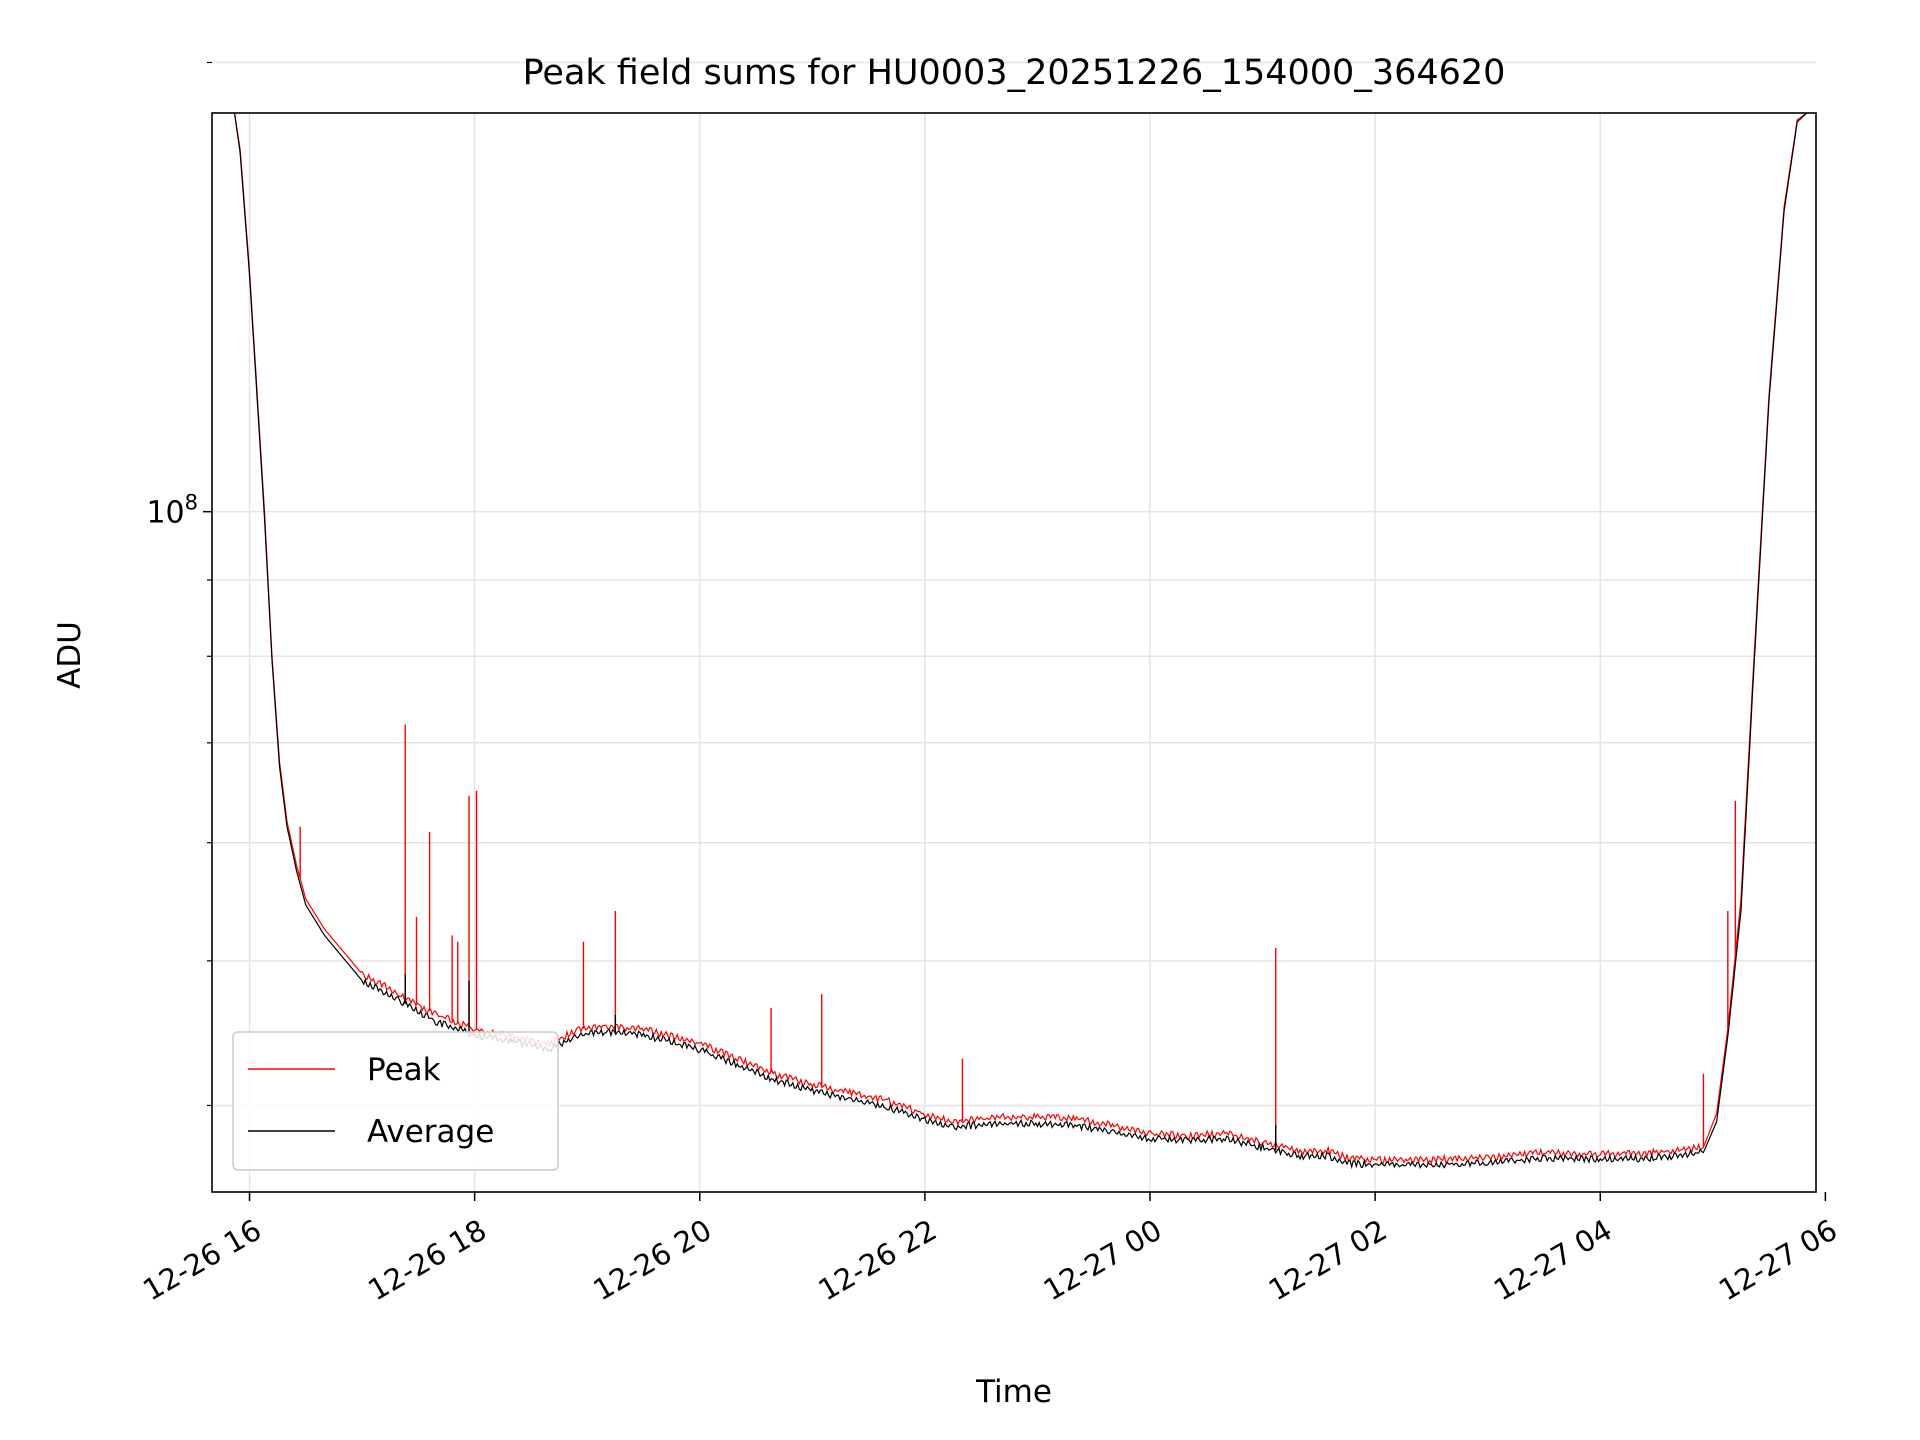  I want to click on legend-box, so click(395, 1101).